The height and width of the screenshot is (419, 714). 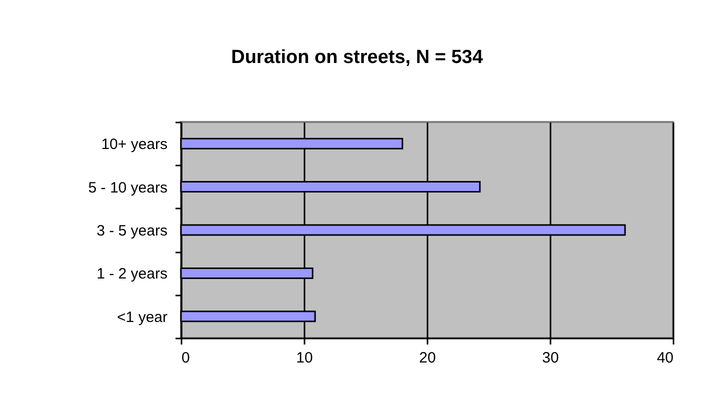 What do you see at coordinates (357, 57) in the screenshot?
I see `chart-title: Duration on streets, N = 534` at bounding box center [357, 57].